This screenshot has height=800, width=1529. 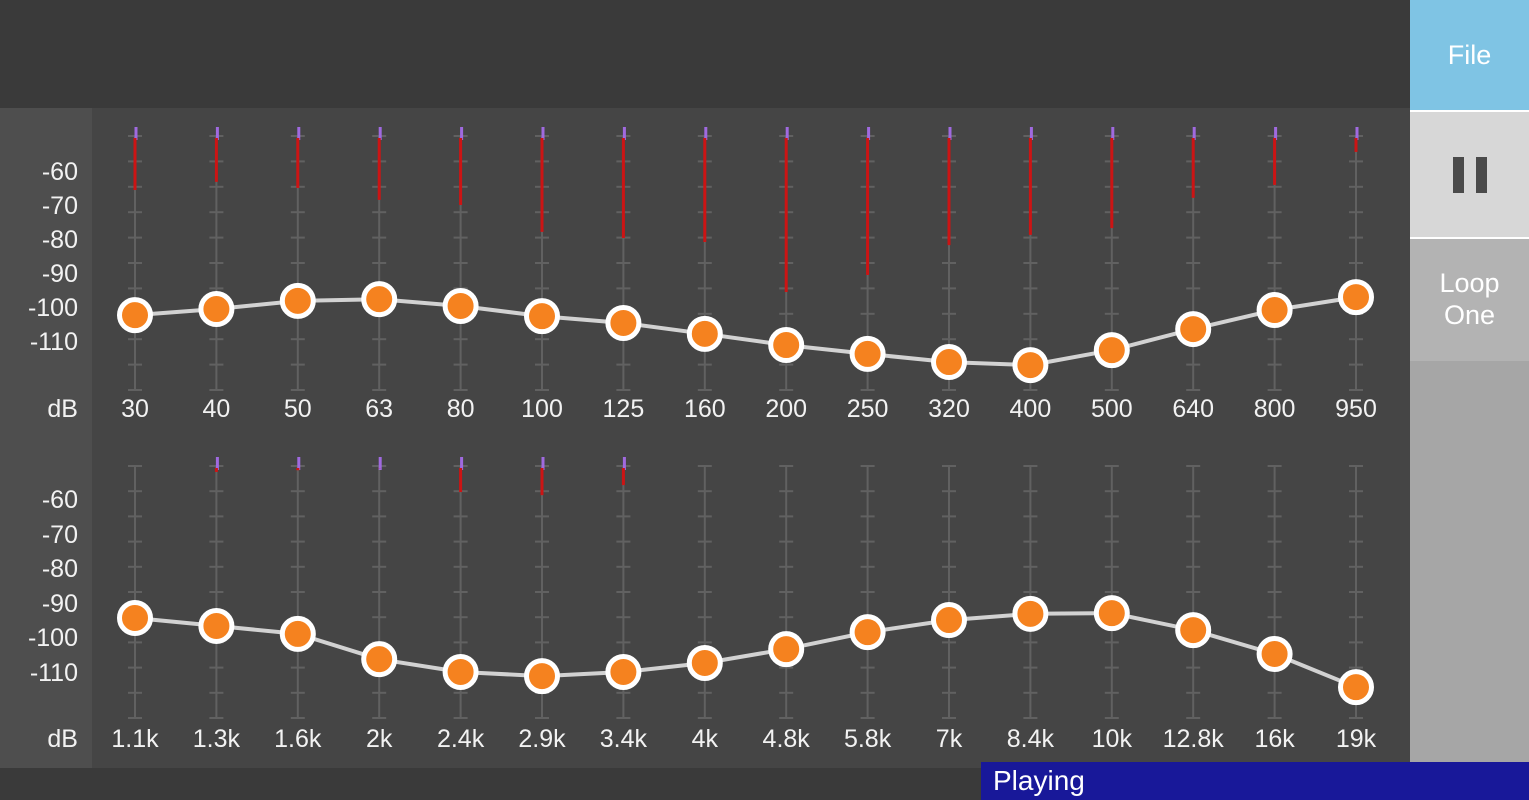 I want to click on eq-knob-1.1k, so click(x=135, y=617).